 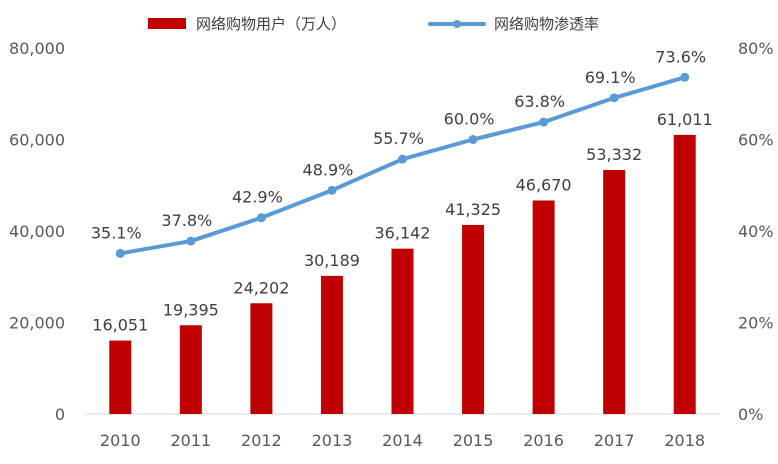 I want to click on line-data-label: 48.9%, so click(x=328, y=169).